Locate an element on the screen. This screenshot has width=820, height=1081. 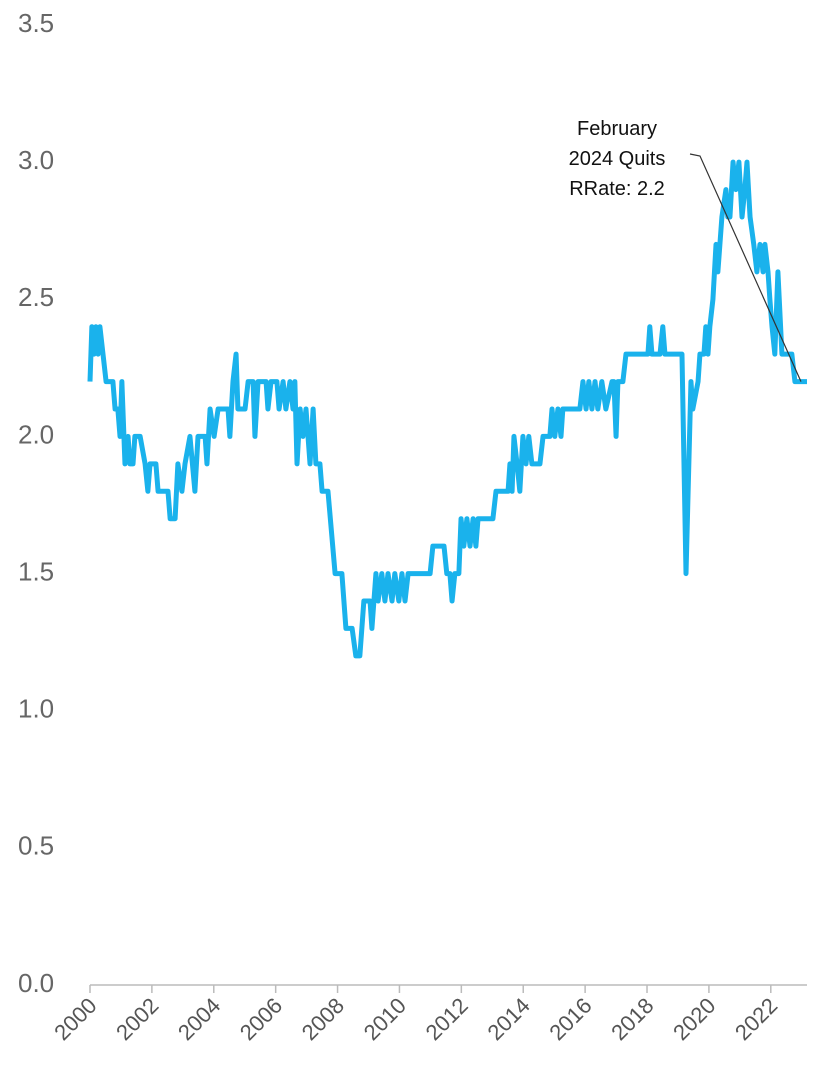
annotation-text: RRate: 2.2 is located at coordinates (617, 189).